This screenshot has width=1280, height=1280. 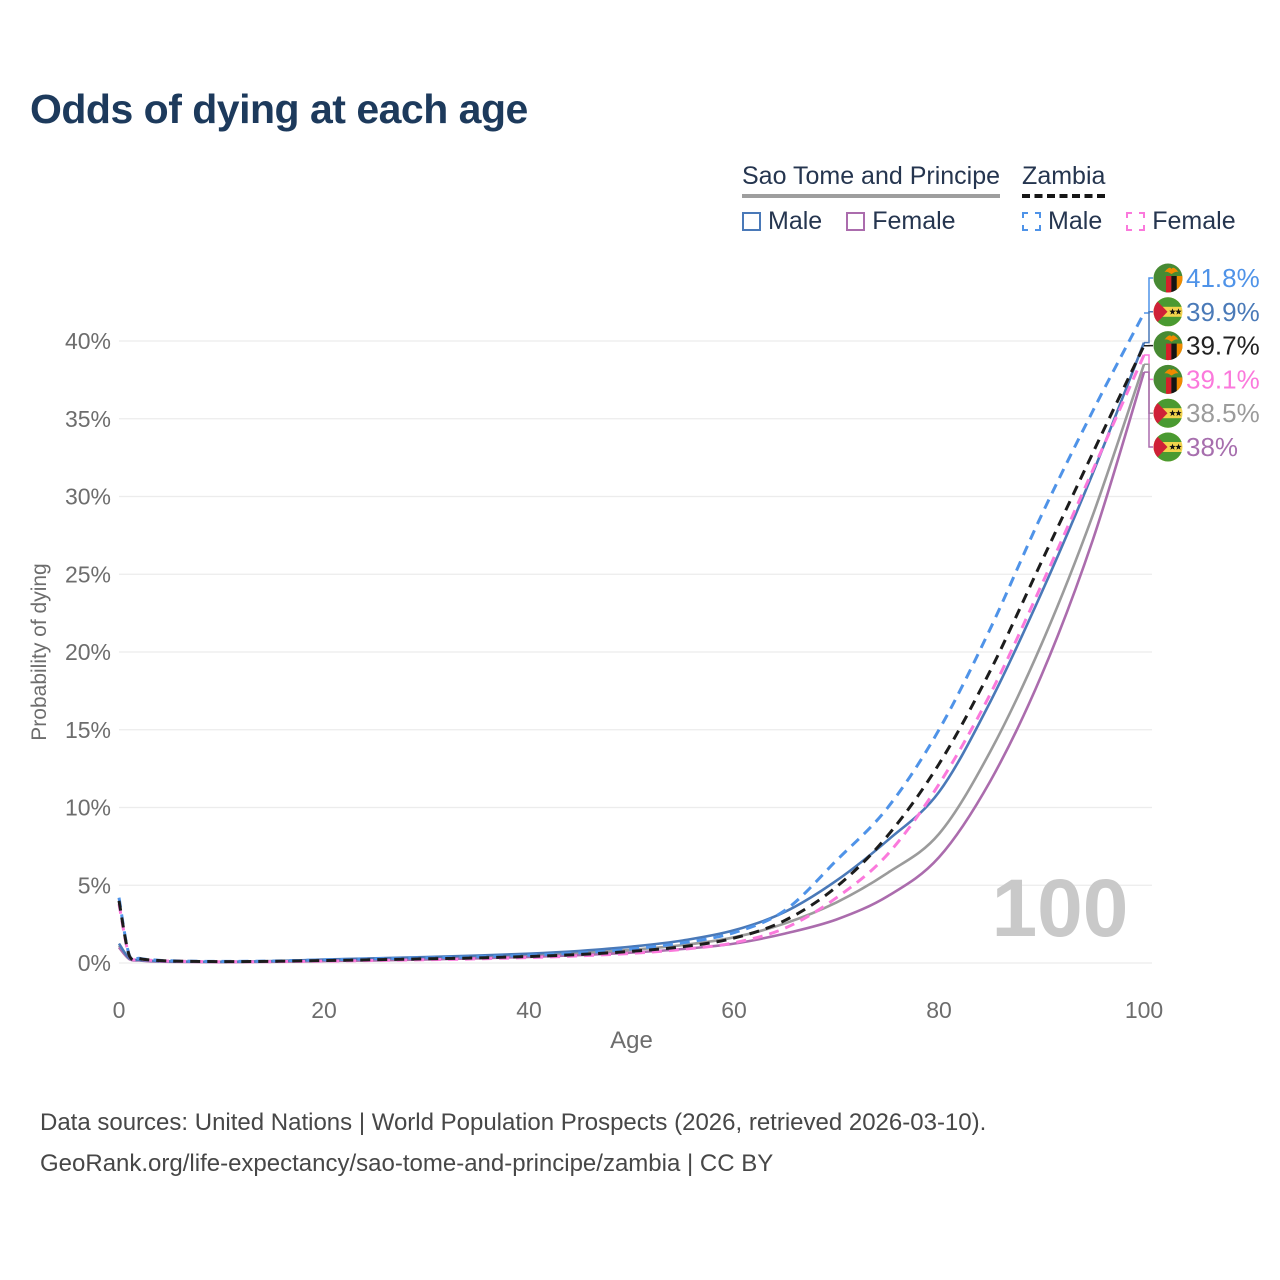 I want to click on label-leader-stp-male, so click(x=1148, y=327).